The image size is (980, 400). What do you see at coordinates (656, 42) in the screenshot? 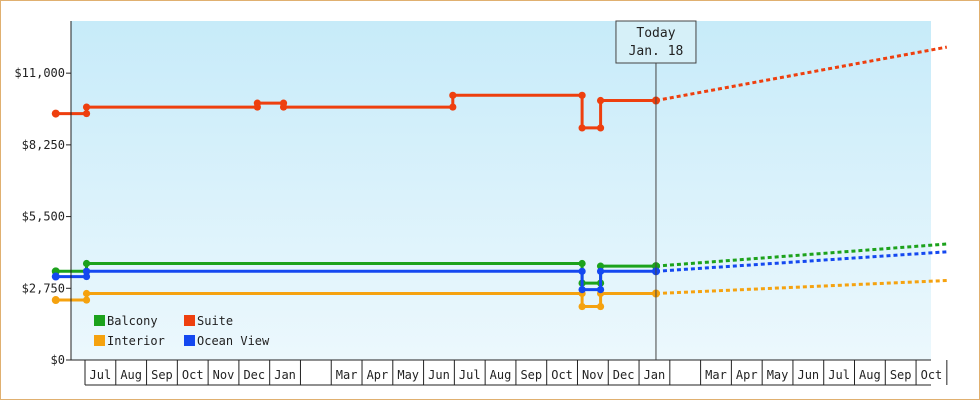
I see `today-box` at bounding box center [656, 42].